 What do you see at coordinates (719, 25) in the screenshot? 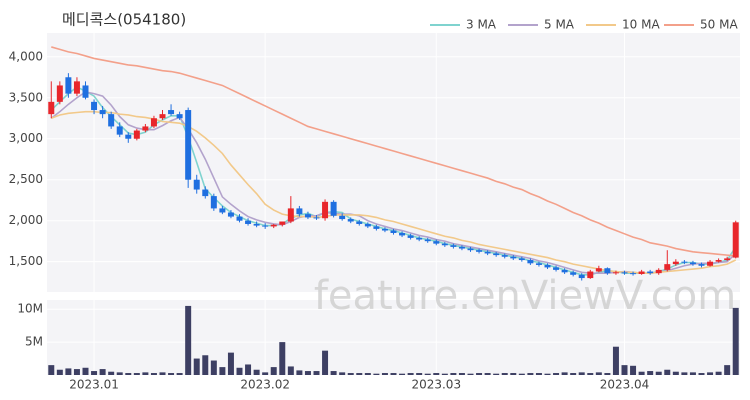
I see `legend-label: 50 MA` at bounding box center [719, 25].